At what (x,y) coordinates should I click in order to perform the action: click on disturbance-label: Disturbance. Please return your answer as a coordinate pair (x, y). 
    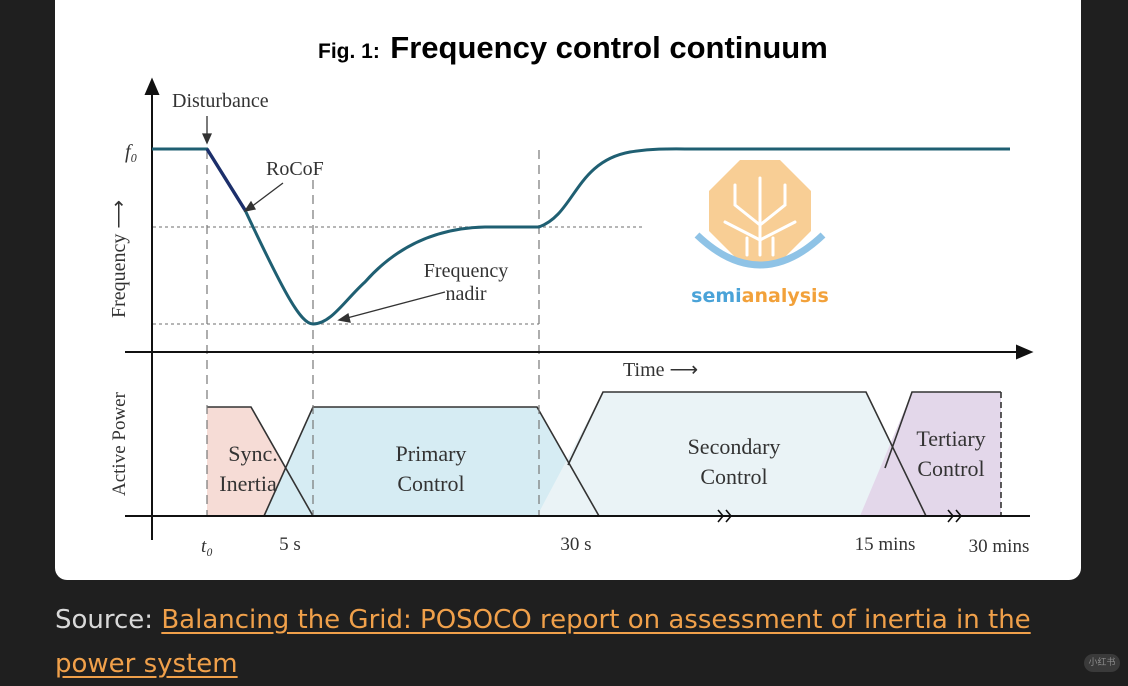
    Looking at the image, I should click on (220, 101).